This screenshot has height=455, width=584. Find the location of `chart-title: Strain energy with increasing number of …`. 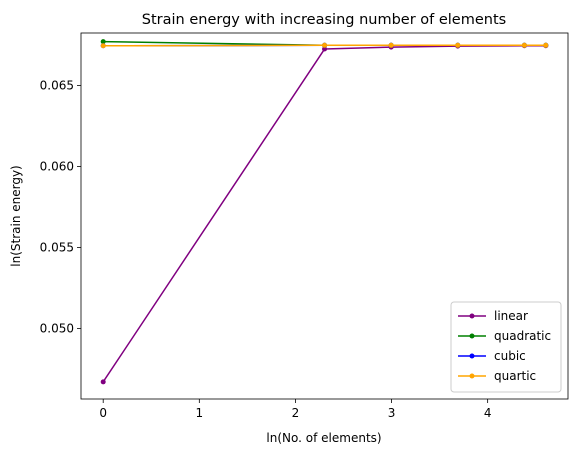

chart-title: Strain energy with increasing number of … is located at coordinates (324, 20).